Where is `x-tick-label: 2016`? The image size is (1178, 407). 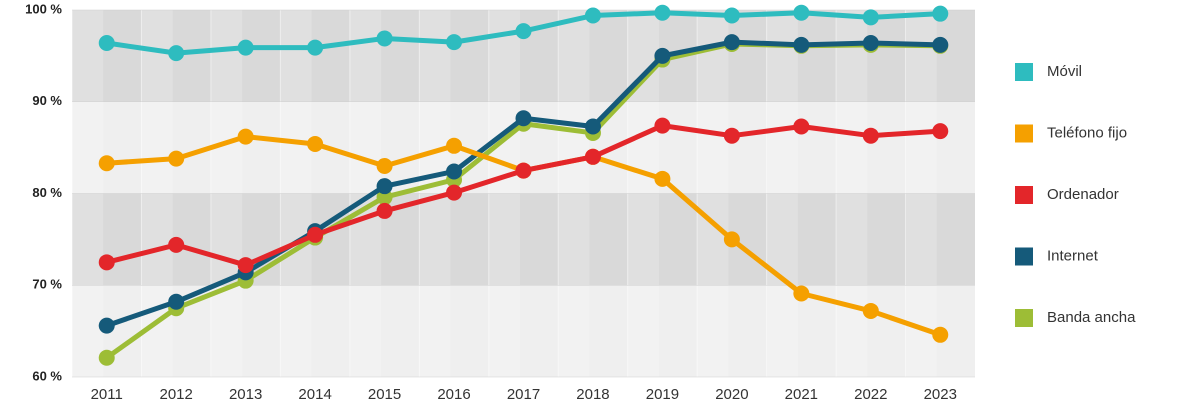
x-tick-label: 2016 is located at coordinates (453, 394).